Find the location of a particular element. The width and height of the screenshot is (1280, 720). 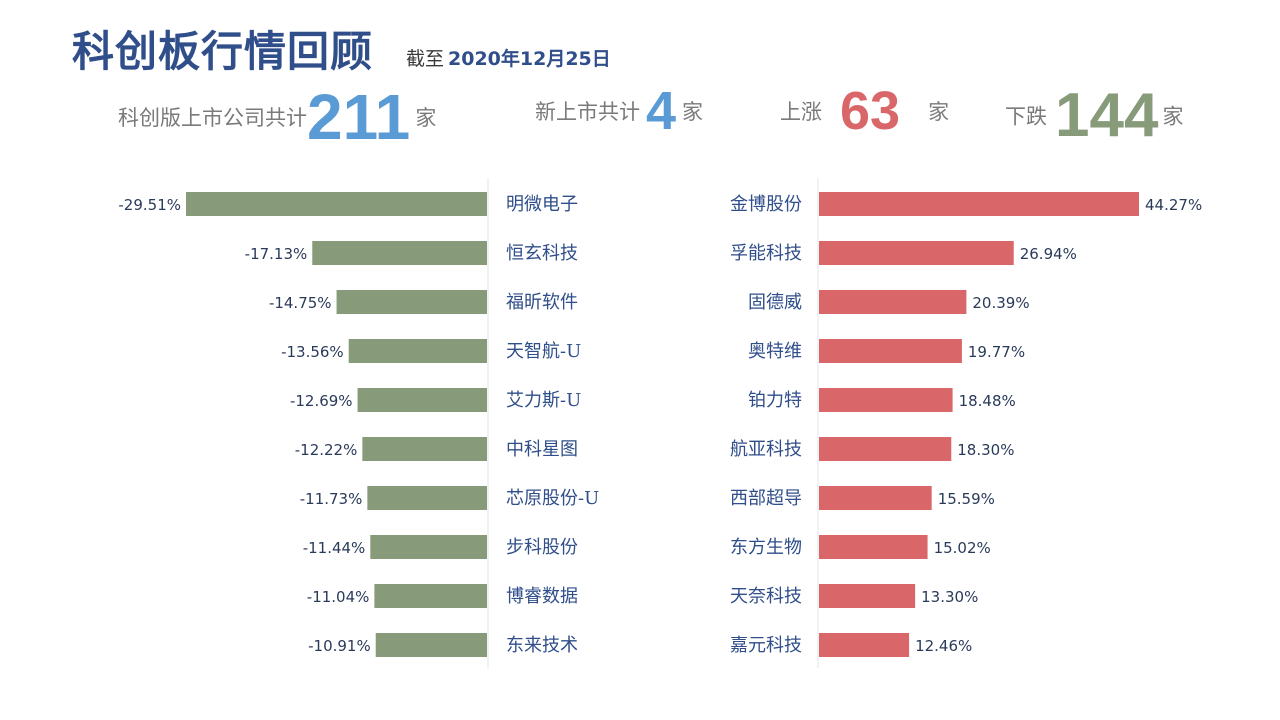

gain-bar-row: 18.48% 铂力特 is located at coordinates (882, 400).